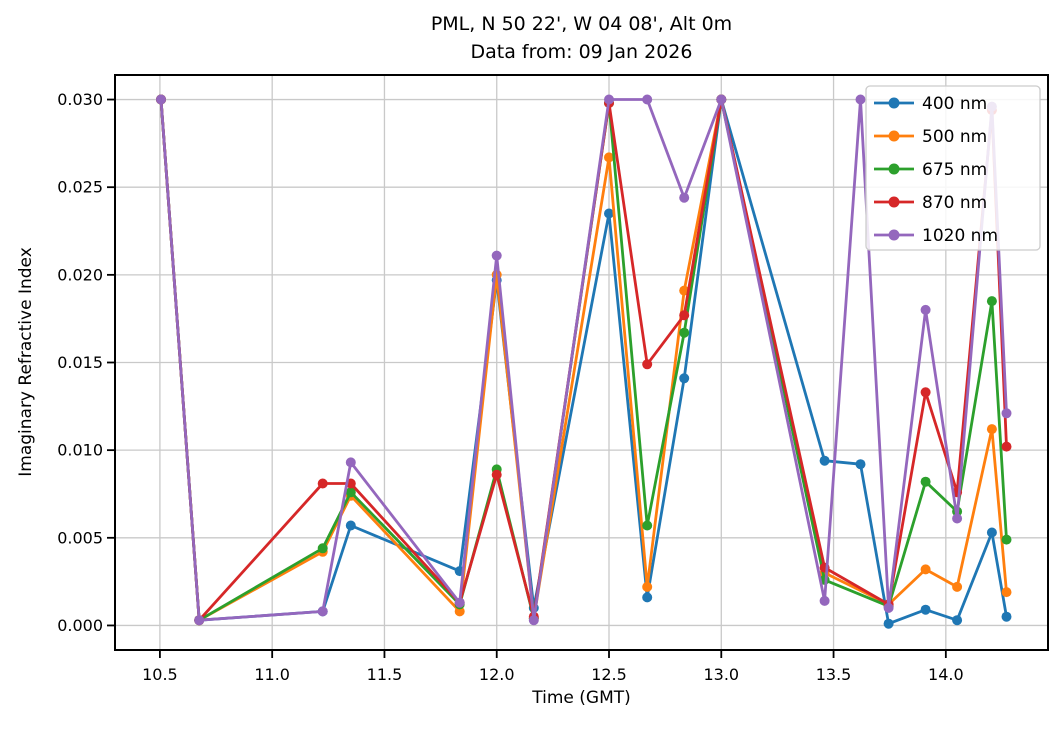 This screenshot has height=729, width=1062. I want to click on y-tick-label: 0.000, so click(80, 625).